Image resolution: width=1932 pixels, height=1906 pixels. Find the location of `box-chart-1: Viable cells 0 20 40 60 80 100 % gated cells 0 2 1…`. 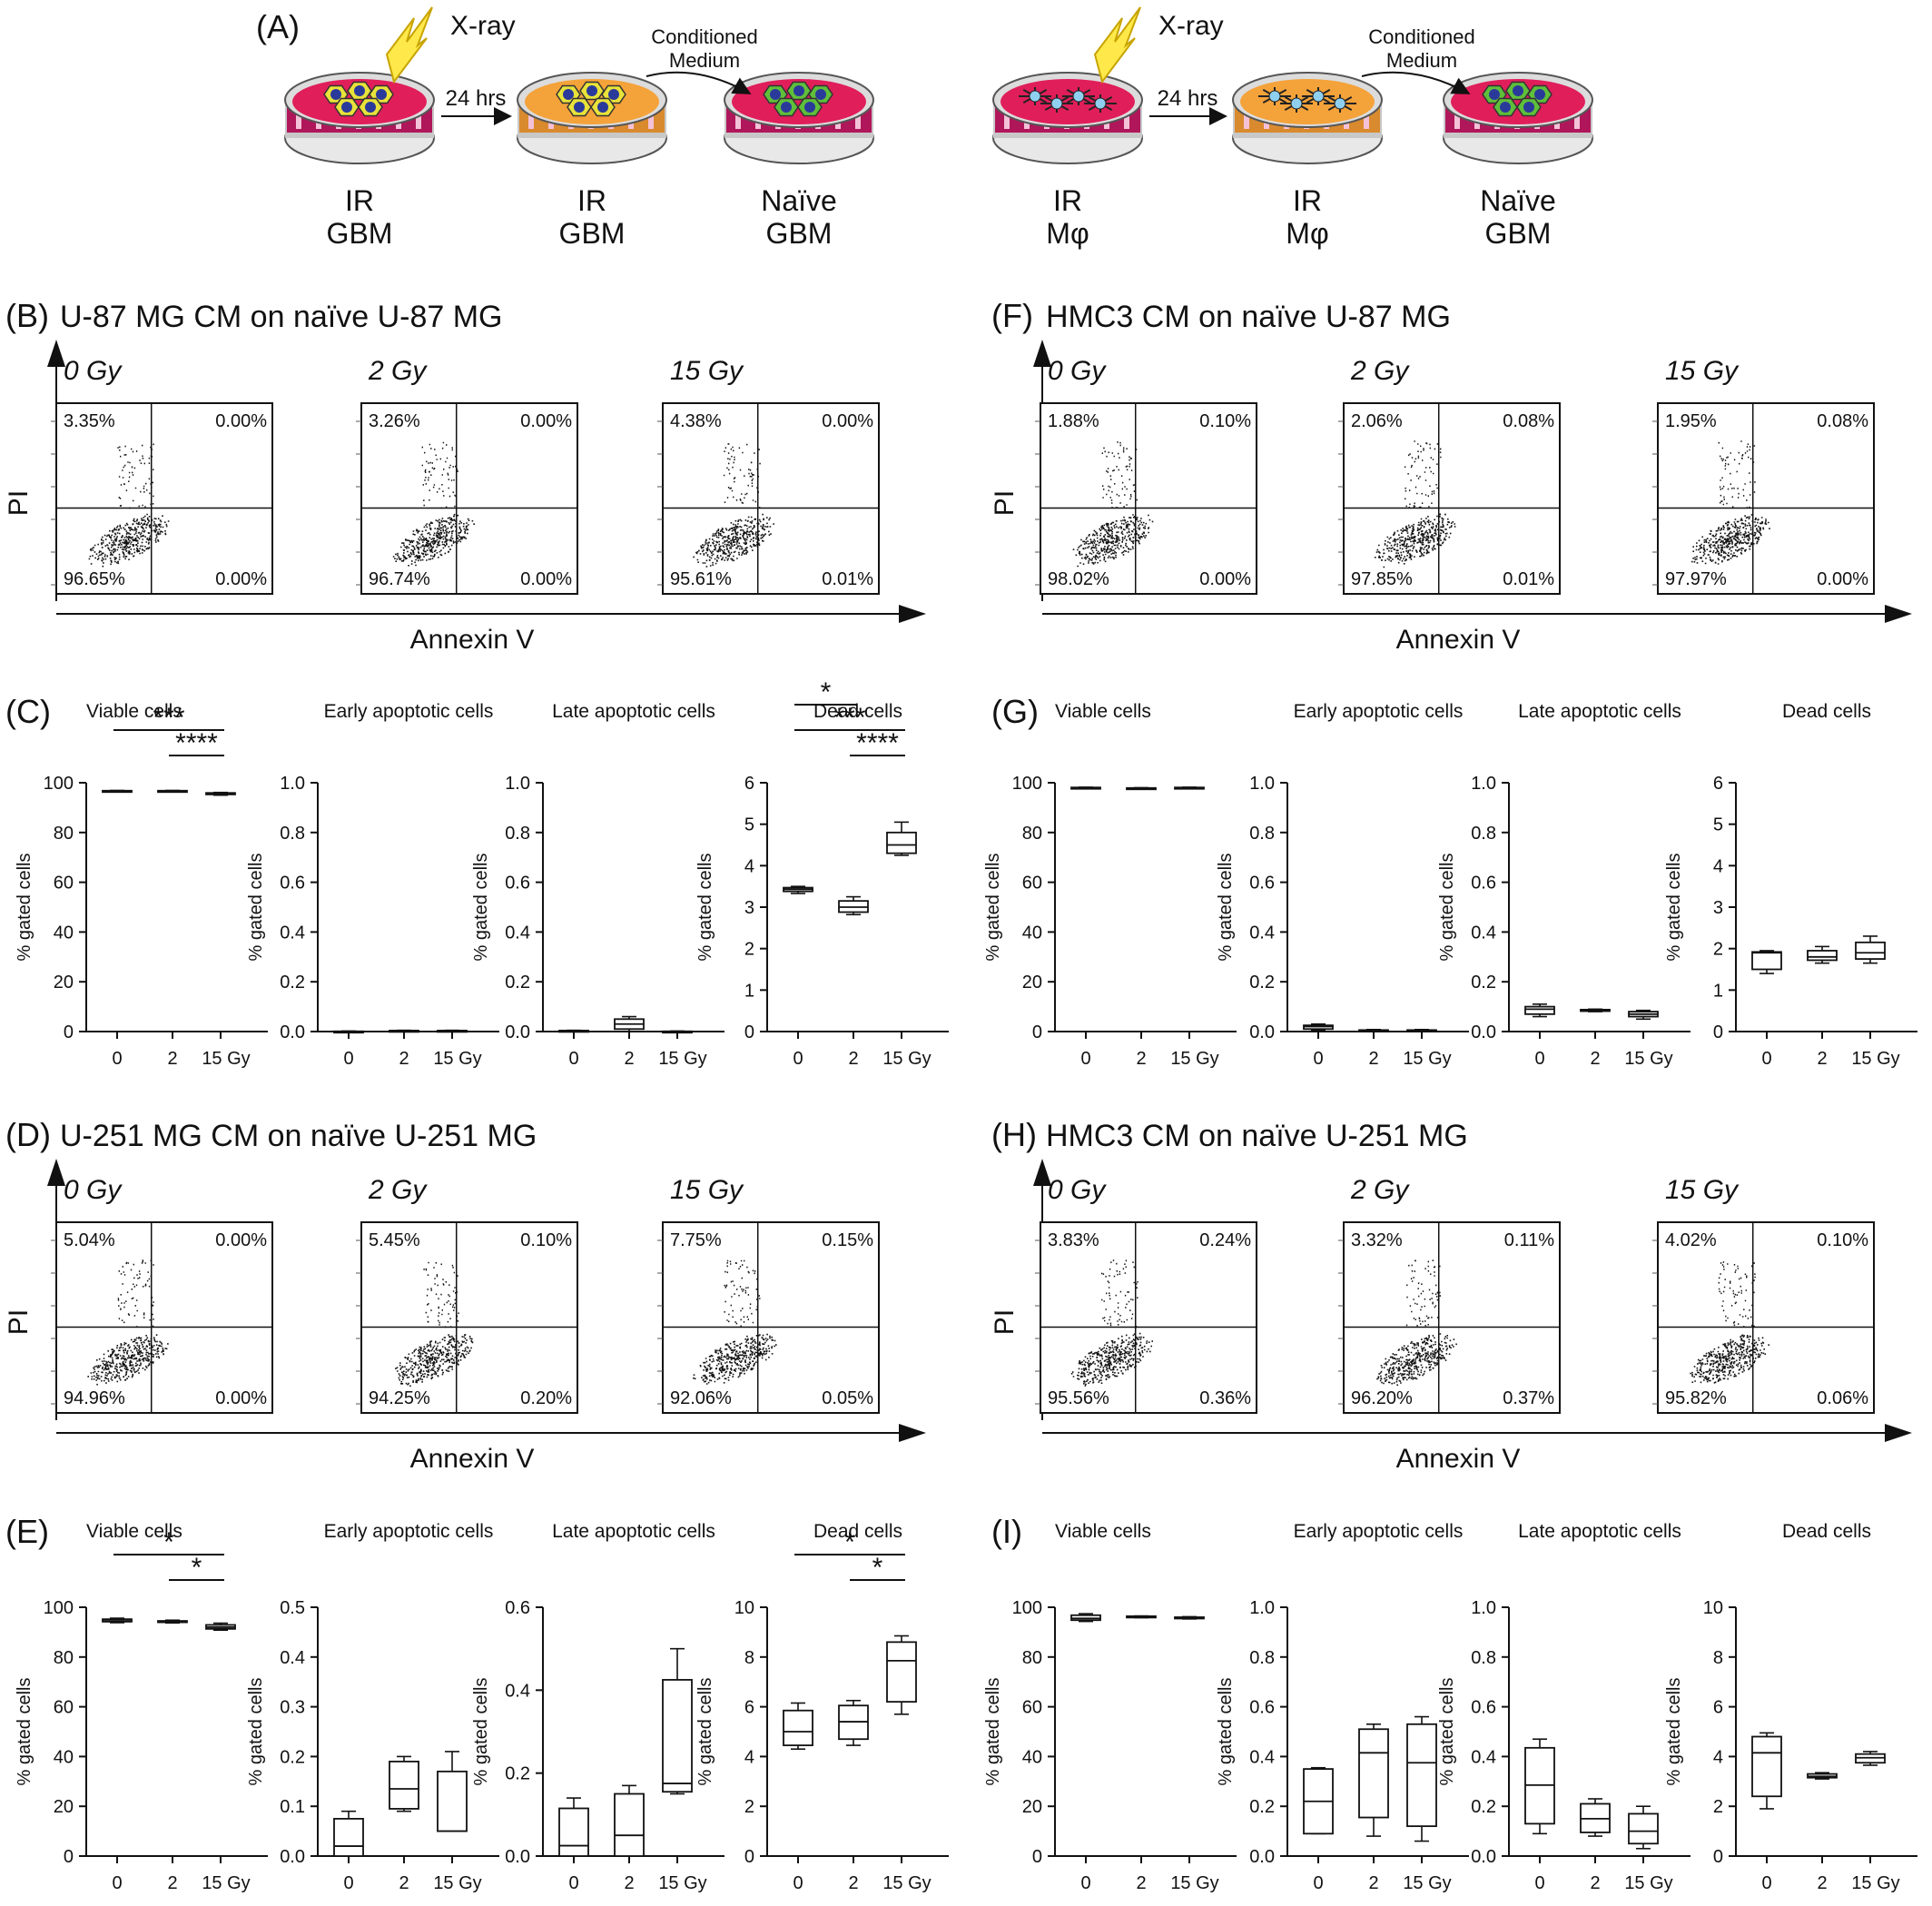

box-chart-1: Viable cells 0 20 40 60 80 100 % gated cells 0 2 1… is located at coordinates (1110, 885).